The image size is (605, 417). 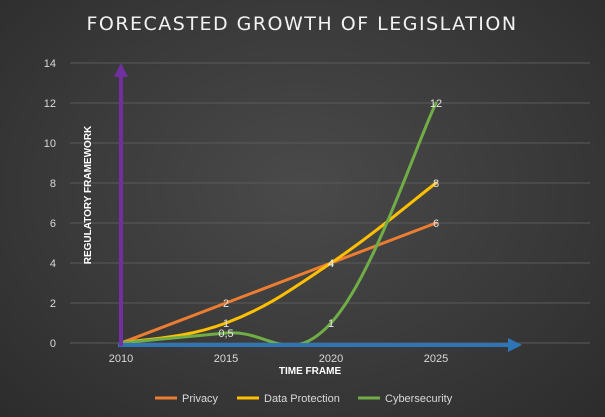 What do you see at coordinates (53, 344) in the screenshot?
I see `y-tick-label: 0` at bounding box center [53, 344].